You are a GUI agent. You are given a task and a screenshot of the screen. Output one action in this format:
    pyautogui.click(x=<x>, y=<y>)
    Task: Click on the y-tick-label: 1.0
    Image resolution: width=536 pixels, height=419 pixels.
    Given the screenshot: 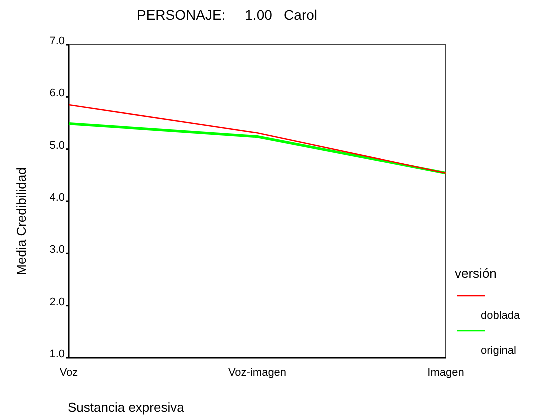 What is the action you would take?
    pyautogui.click(x=57, y=354)
    